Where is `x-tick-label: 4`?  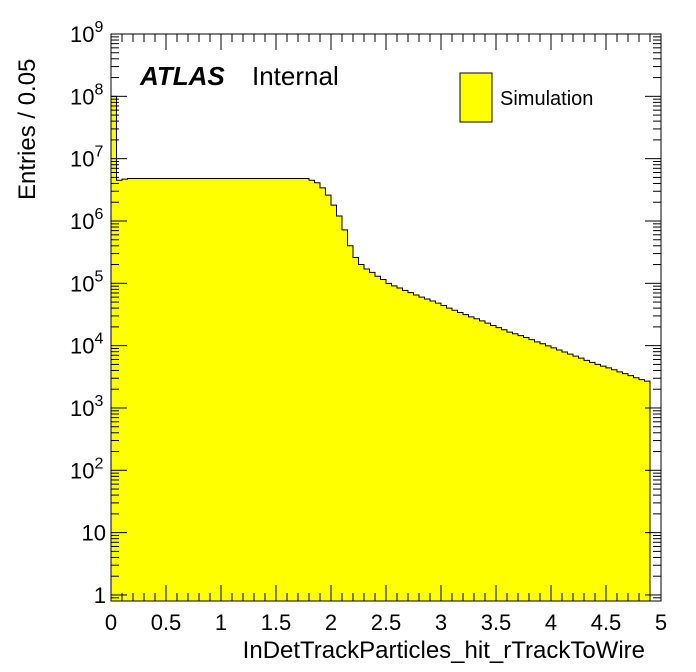
x-tick-label: 4 is located at coordinates (551, 622).